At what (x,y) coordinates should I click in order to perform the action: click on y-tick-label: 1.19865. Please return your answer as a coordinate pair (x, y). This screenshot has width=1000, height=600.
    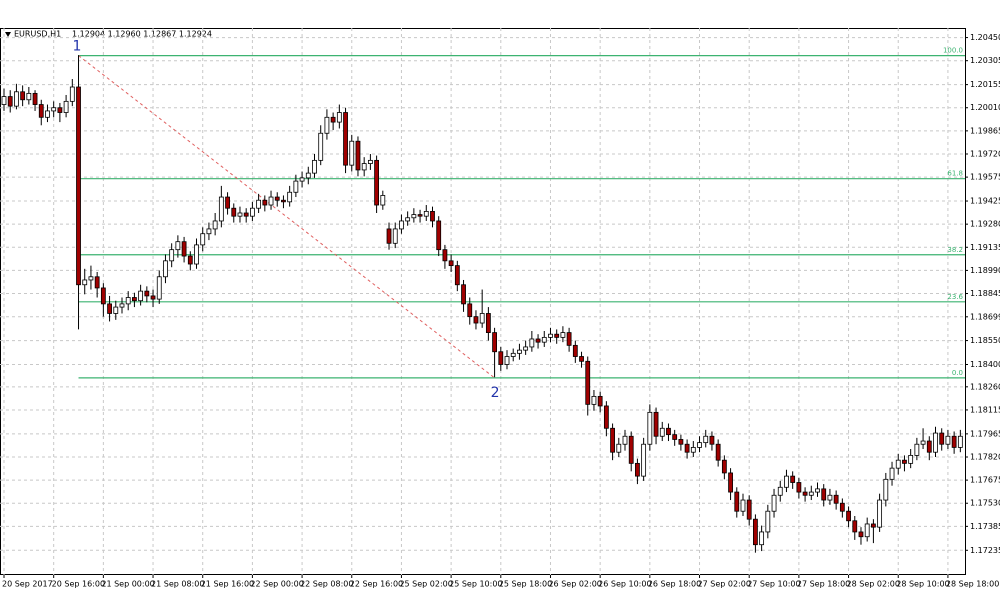
    Looking at the image, I should click on (985, 130).